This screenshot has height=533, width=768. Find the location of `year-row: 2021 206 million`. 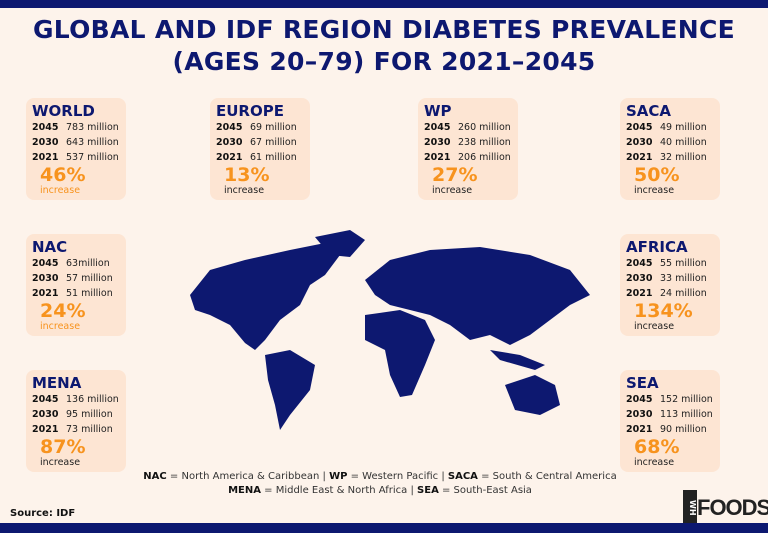

year-row: 2021 206 million is located at coordinates (468, 157).